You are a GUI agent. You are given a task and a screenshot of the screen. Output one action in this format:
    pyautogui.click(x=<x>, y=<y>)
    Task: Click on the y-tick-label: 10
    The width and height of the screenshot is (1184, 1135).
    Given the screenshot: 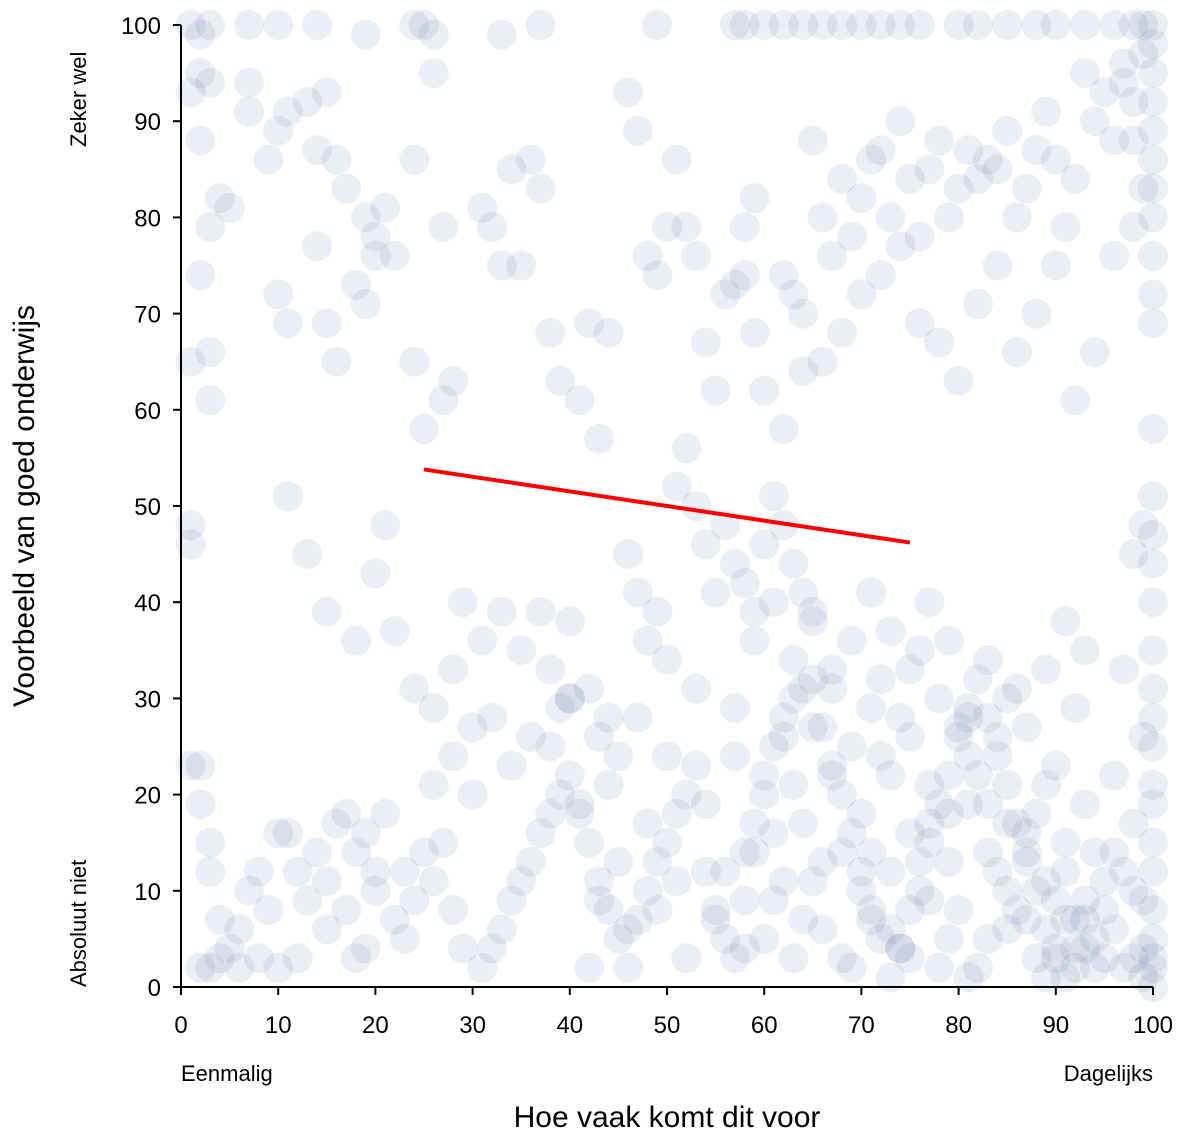 What is the action you would take?
    pyautogui.click(x=147, y=892)
    